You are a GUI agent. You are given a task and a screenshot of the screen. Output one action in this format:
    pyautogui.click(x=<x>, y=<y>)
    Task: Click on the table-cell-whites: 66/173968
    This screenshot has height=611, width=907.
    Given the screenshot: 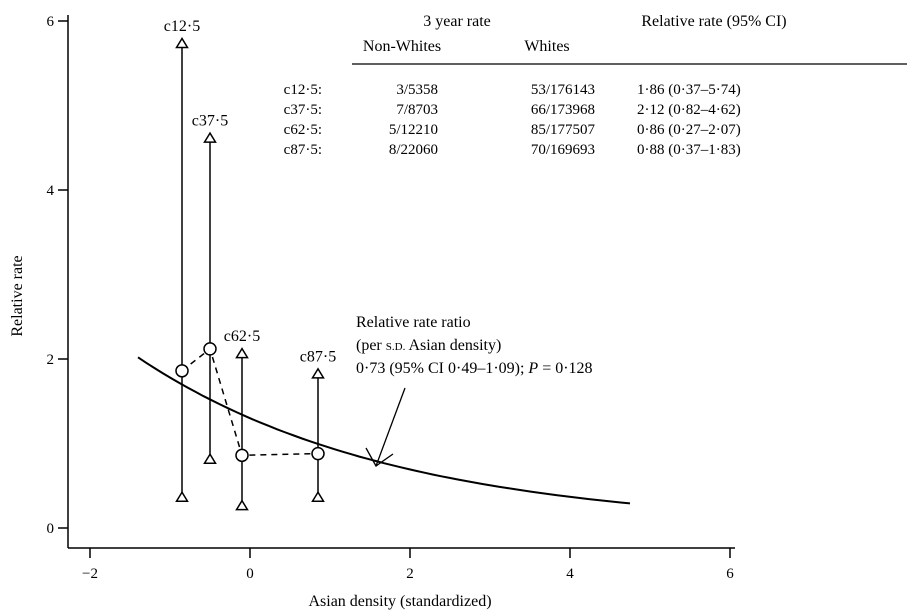 What is the action you would take?
    pyautogui.click(x=563, y=110)
    